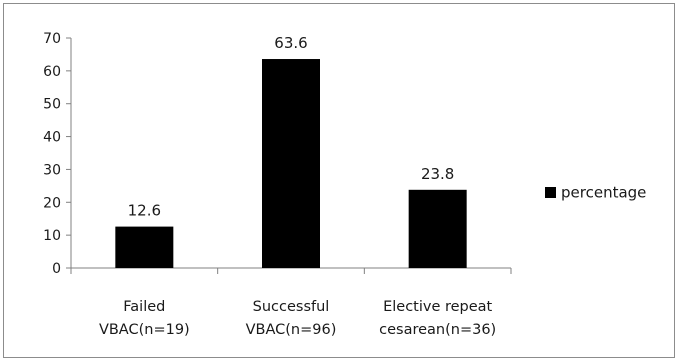 The image size is (680, 363). What do you see at coordinates (52, 138) in the screenshot?
I see `y-tick-label: 40` at bounding box center [52, 138].